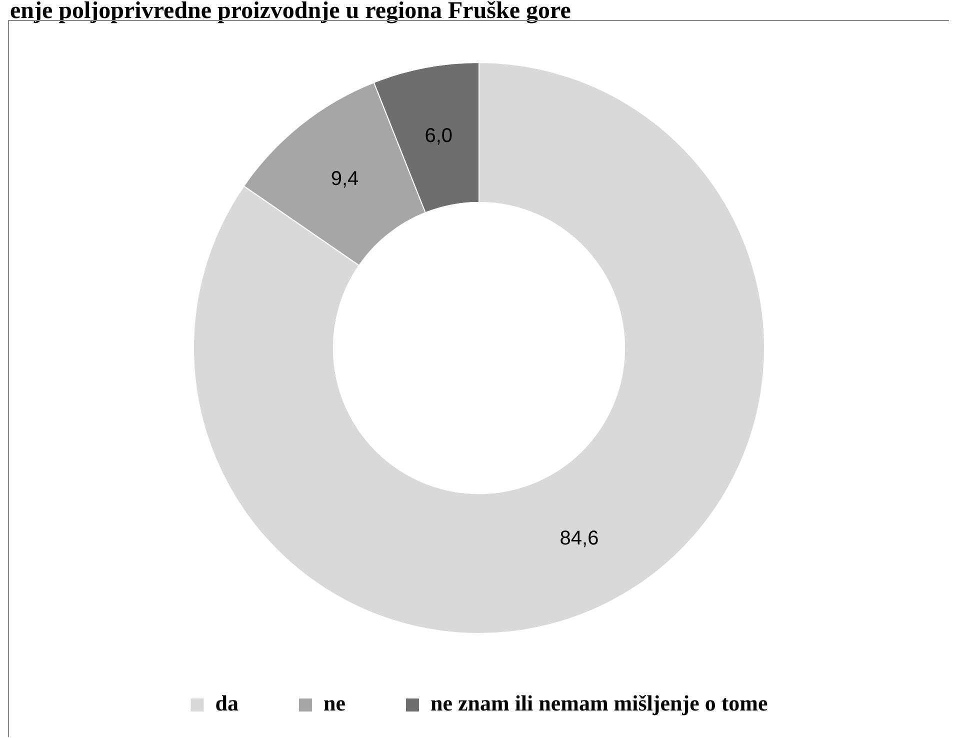 The height and width of the screenshot is (738, 955). What do you see at coordinates (344, 179) in the screenshot?
I see `data-label: 9,4` at bounding box center [344, 179].